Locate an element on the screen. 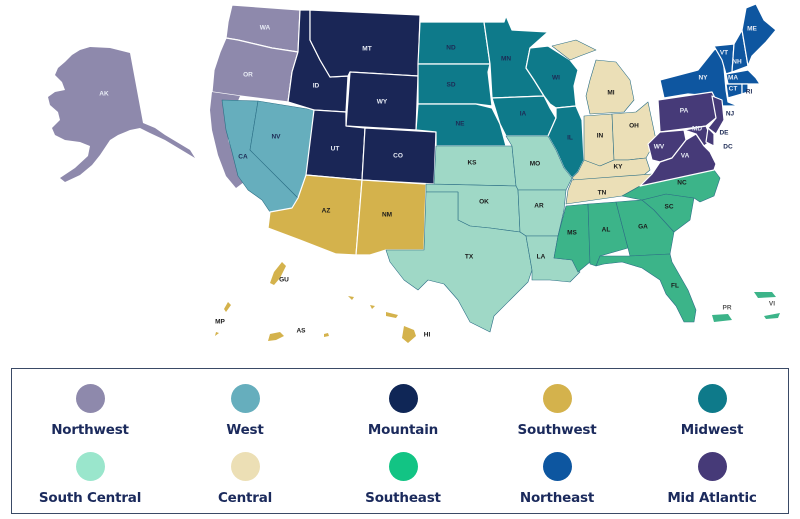 This screenshot has height=519, width=800. legend-item-central: Central is located at coordinates (245, 479).